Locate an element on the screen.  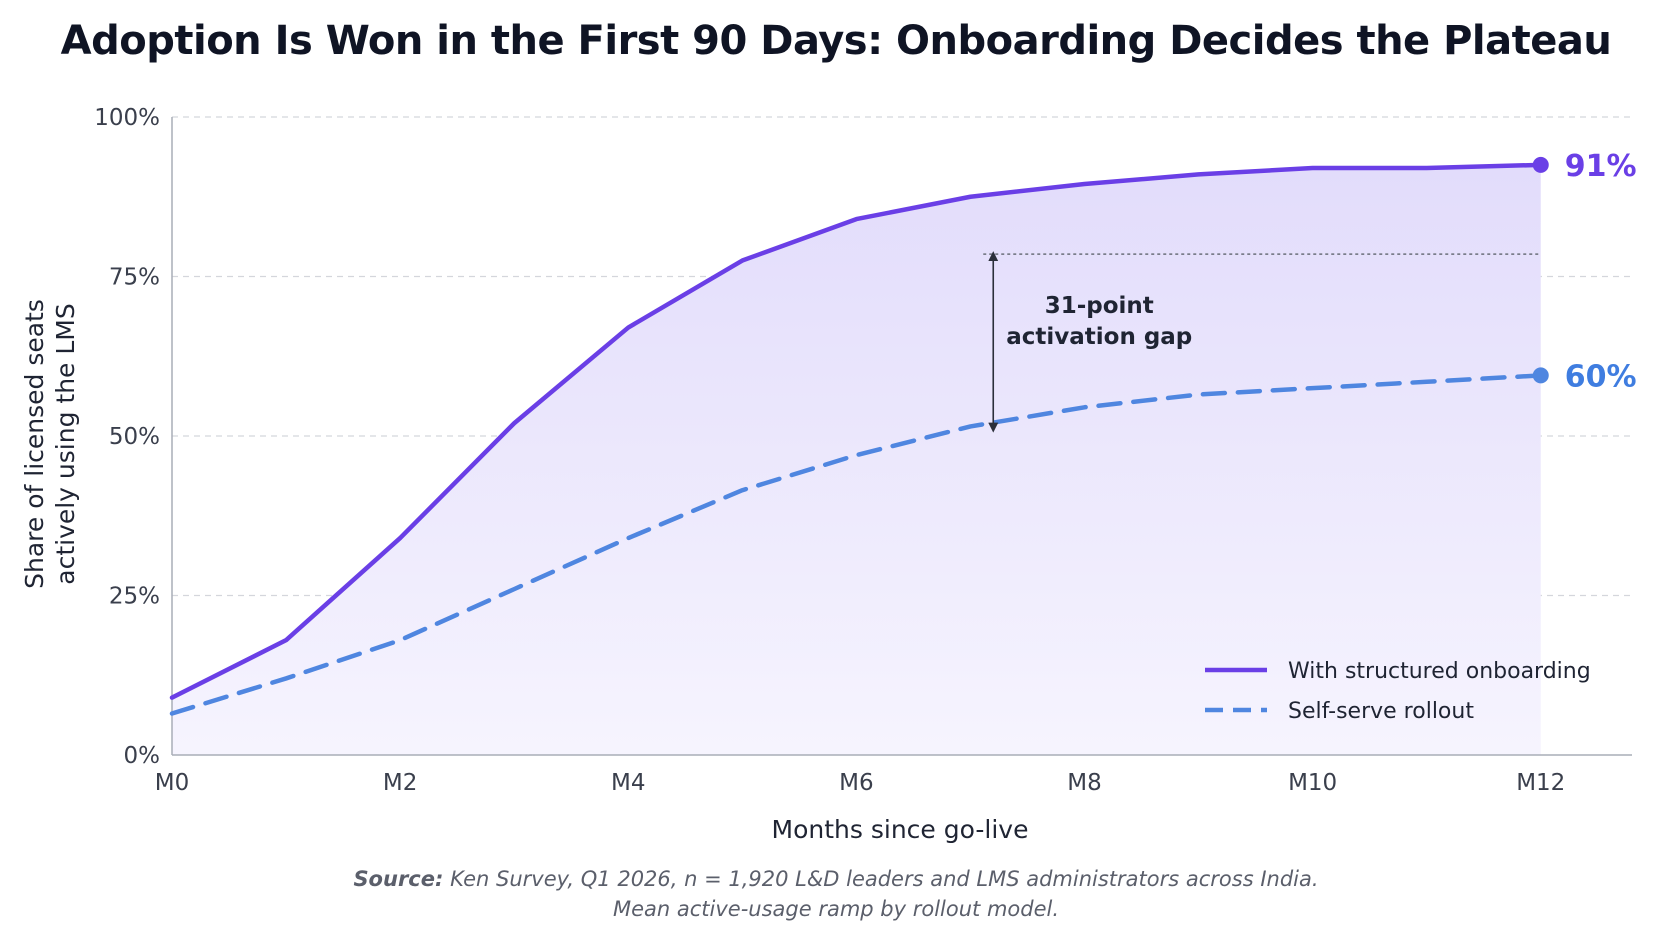
legend-label: Self-serve rollout is located at coordinates (1381, 711).